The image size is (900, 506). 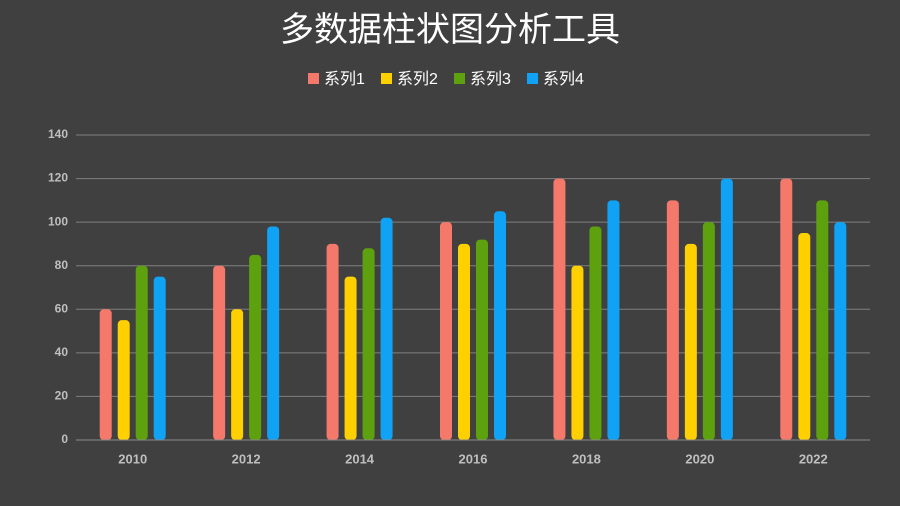 I want to click on x-tick-label: 2014, so click(x=360, y=458).